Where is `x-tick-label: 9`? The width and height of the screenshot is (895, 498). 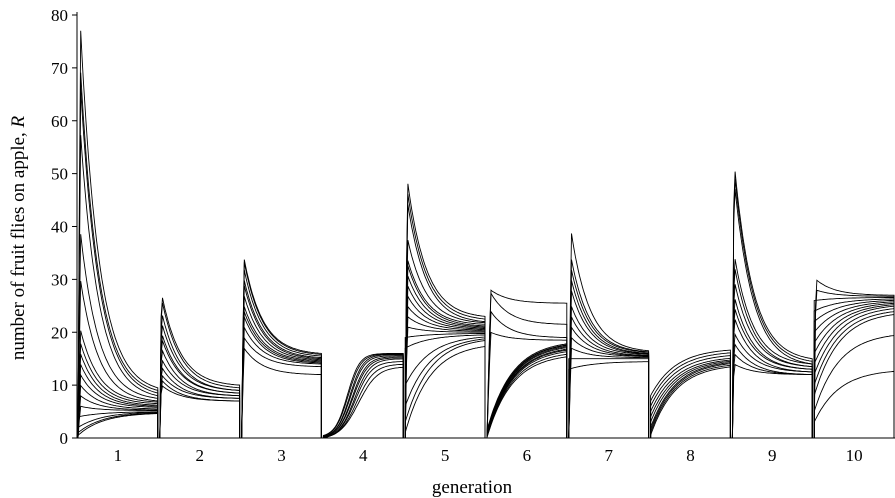 x-tick-label: 9 is located at coordinates (772, 455).